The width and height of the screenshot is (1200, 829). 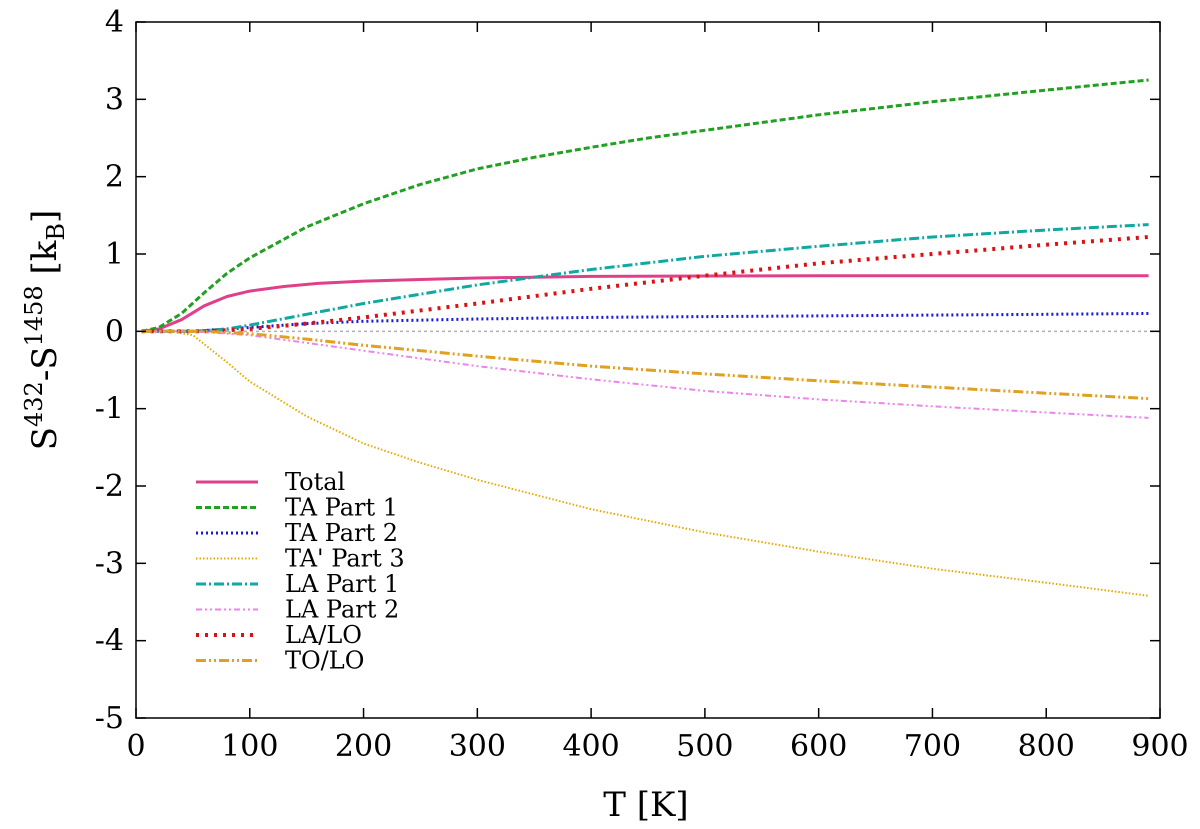 I want to click on y-tick-label: -3, so click(x=109, y=563).